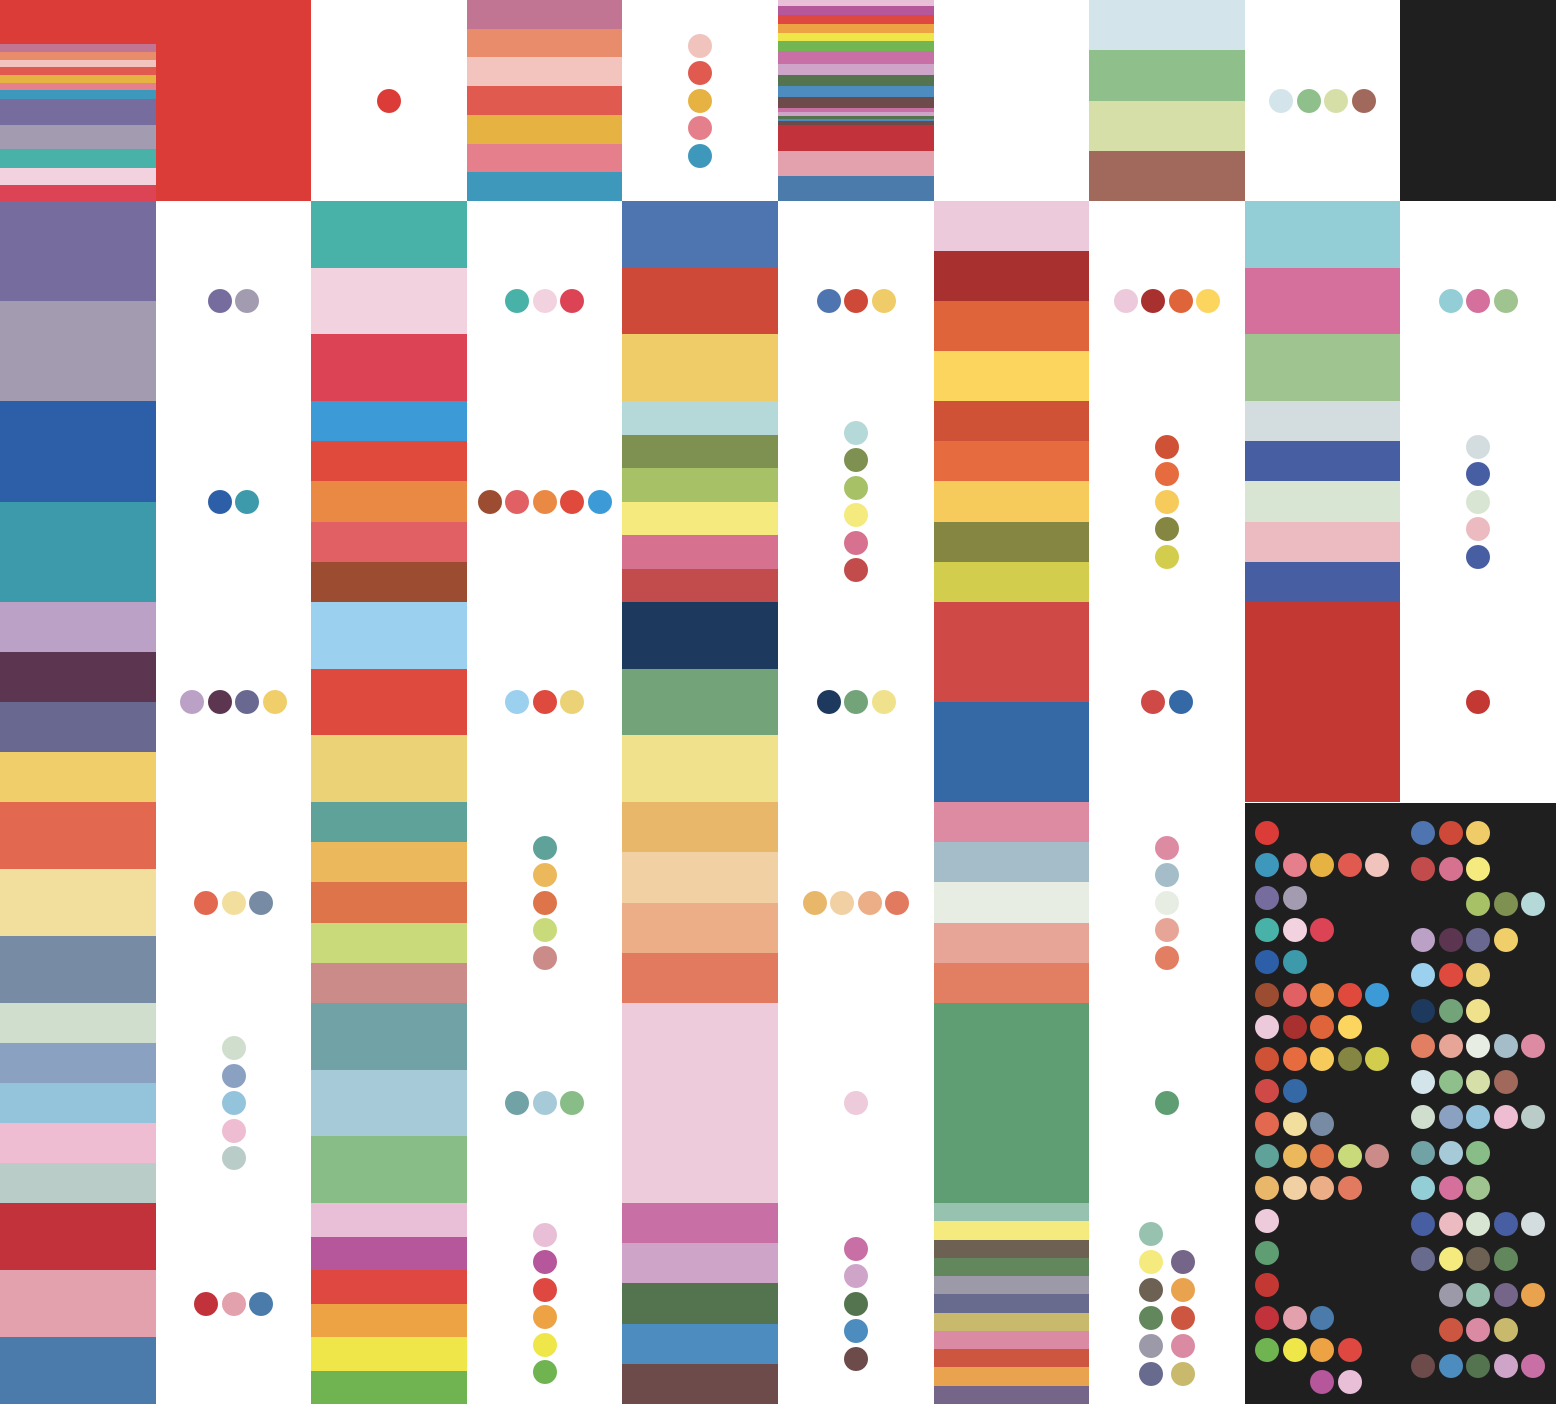  I want to click on palette-cell-solid, so click(1322, 702).